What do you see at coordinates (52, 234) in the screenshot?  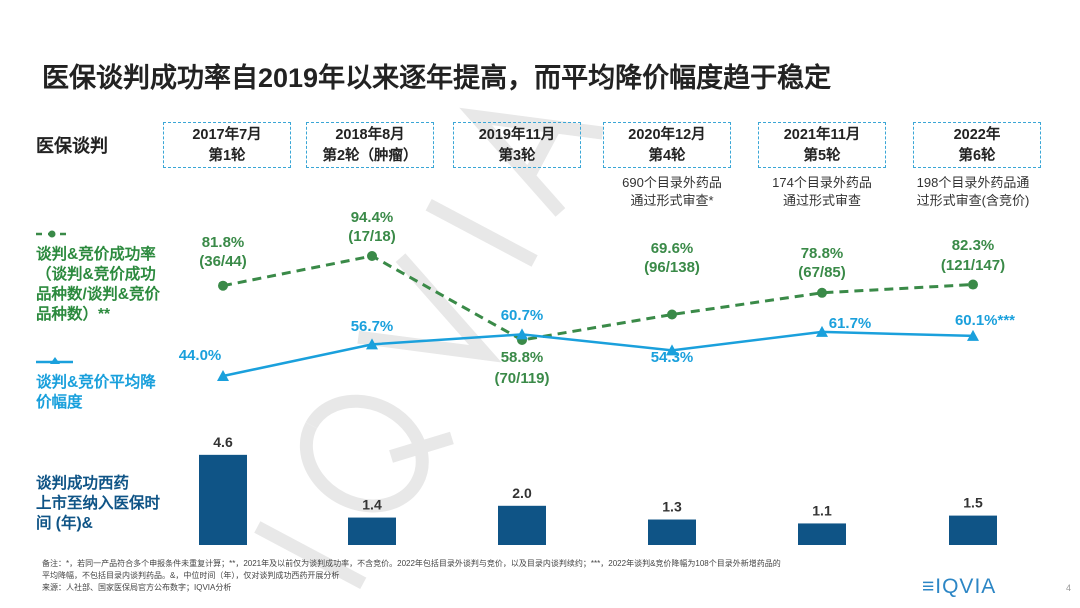 I see `legend-dot-icon` at bounding box center [52, 234].